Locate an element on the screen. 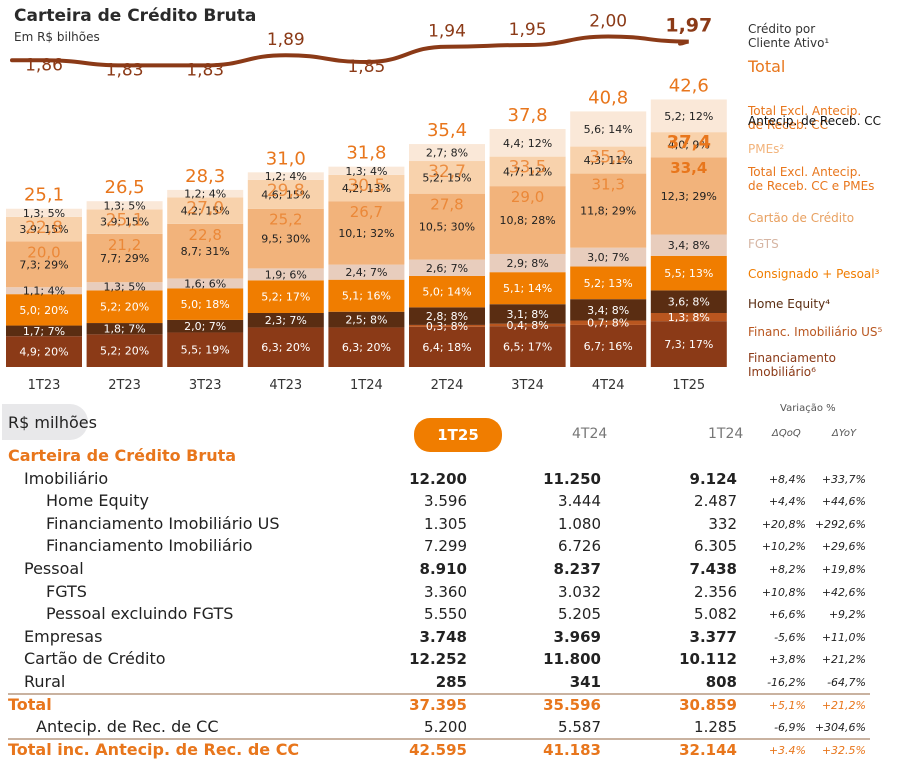 The image size is (904, 768). segment-label-cartao: 7,7; 29% is located at coordinates (124, 258).